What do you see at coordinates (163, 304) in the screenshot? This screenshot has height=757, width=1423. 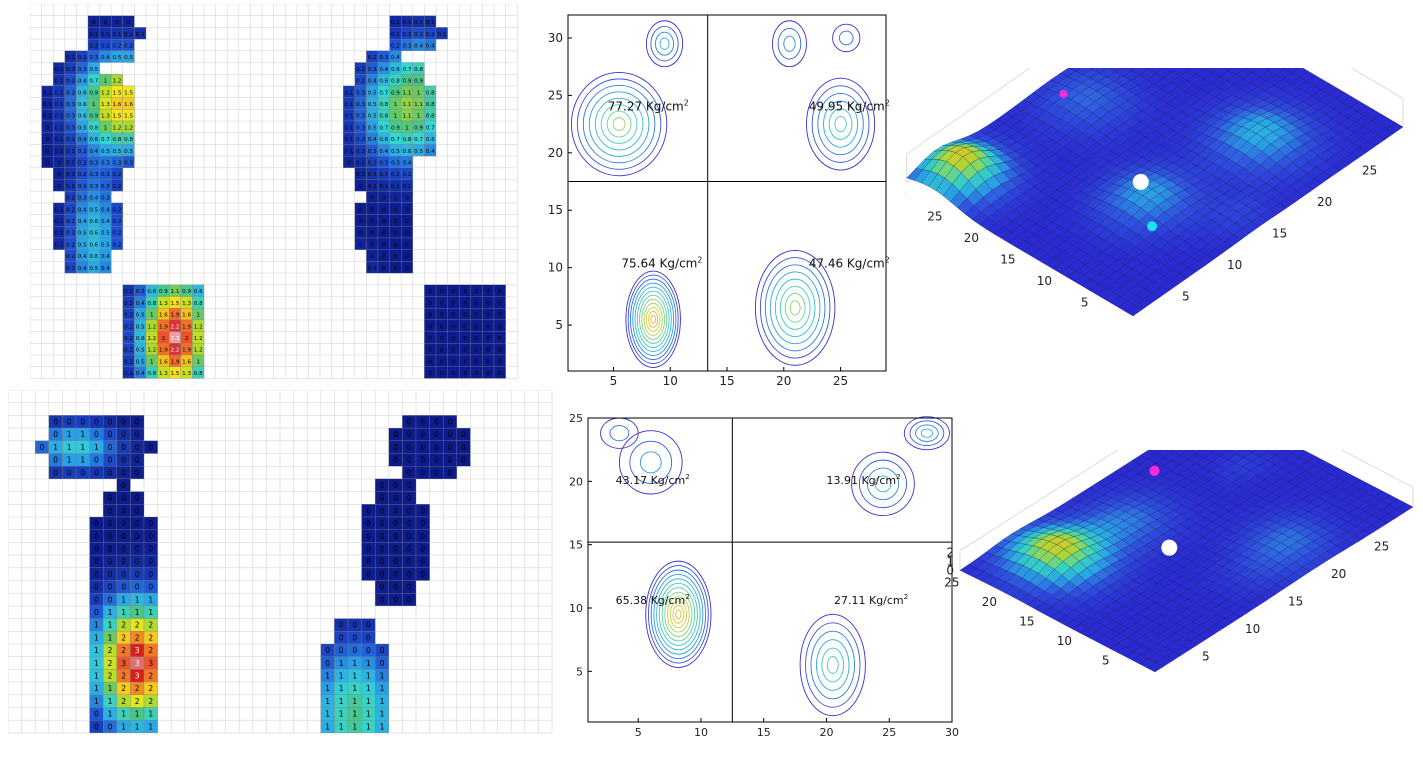 I see `heatmap-cell-value: 1.3` at bounding box center [163, 304].